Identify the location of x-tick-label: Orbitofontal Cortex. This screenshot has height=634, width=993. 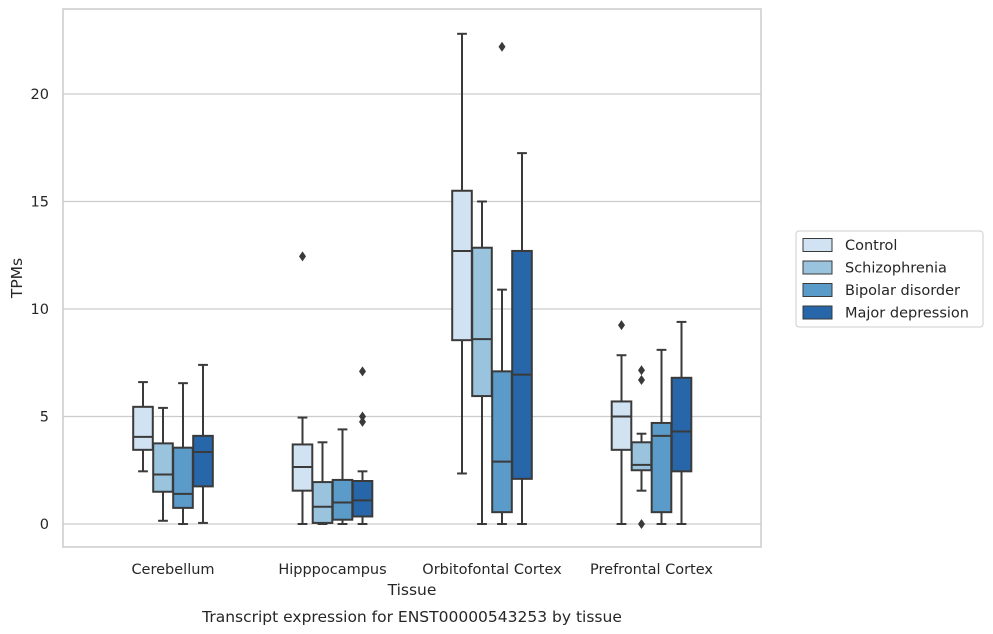
(492, 570).